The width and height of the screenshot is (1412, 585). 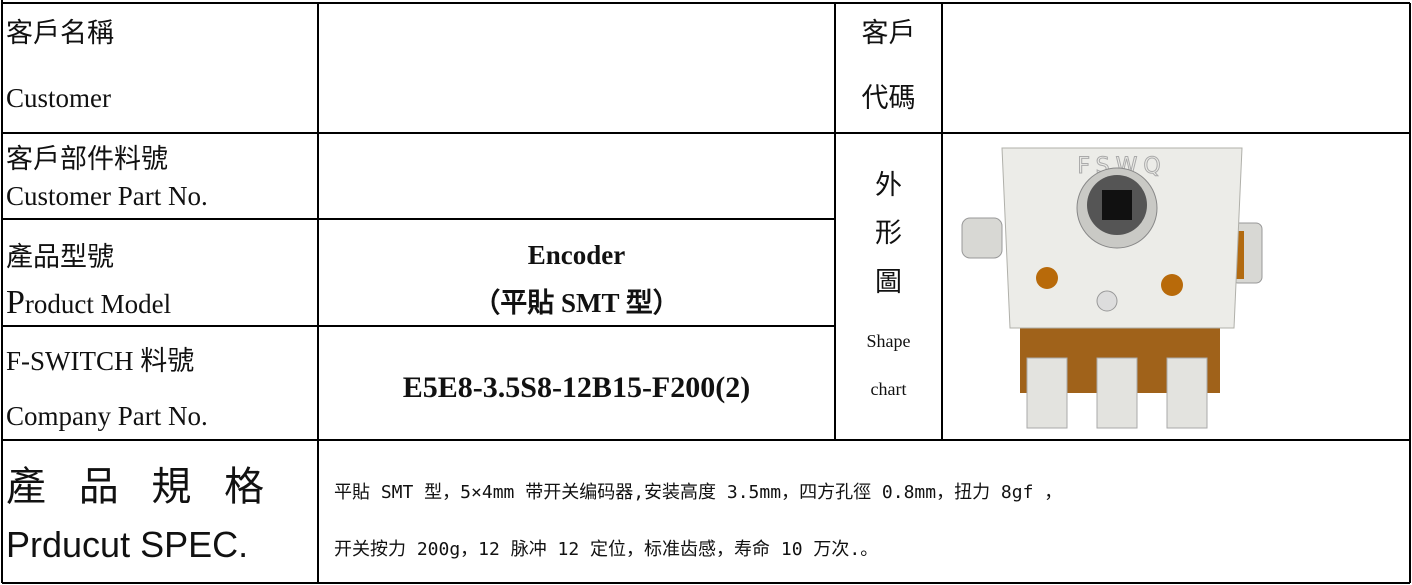 I want to click on model-value: （平貼 SMT 型）, so click(x=576, y=303).